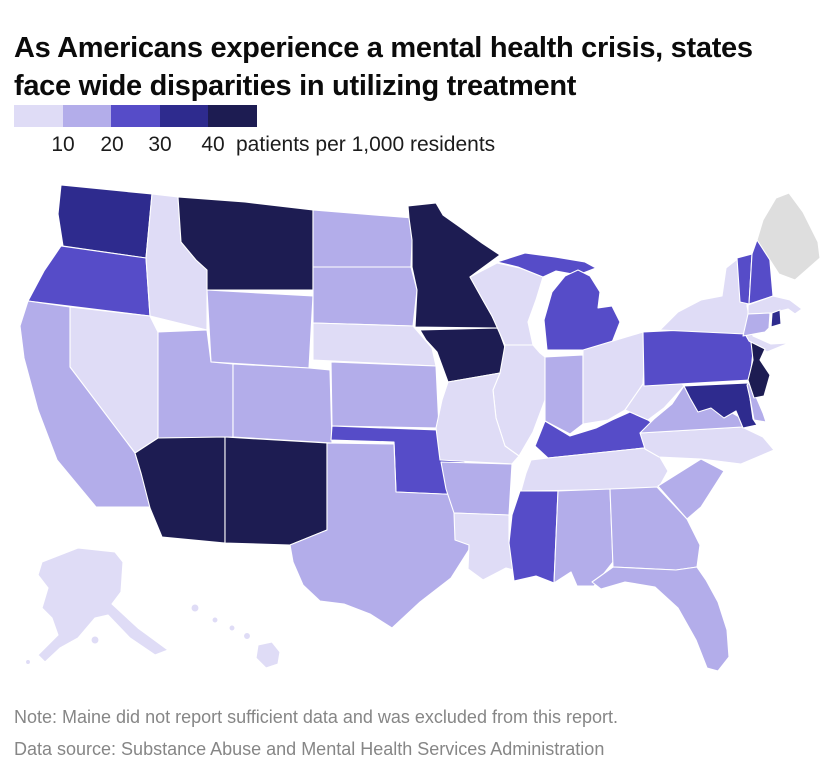 Image resolution: width=829 pixels, height=774 pixels. I want to click on legend-tick-40: 40, so click(213, 144).